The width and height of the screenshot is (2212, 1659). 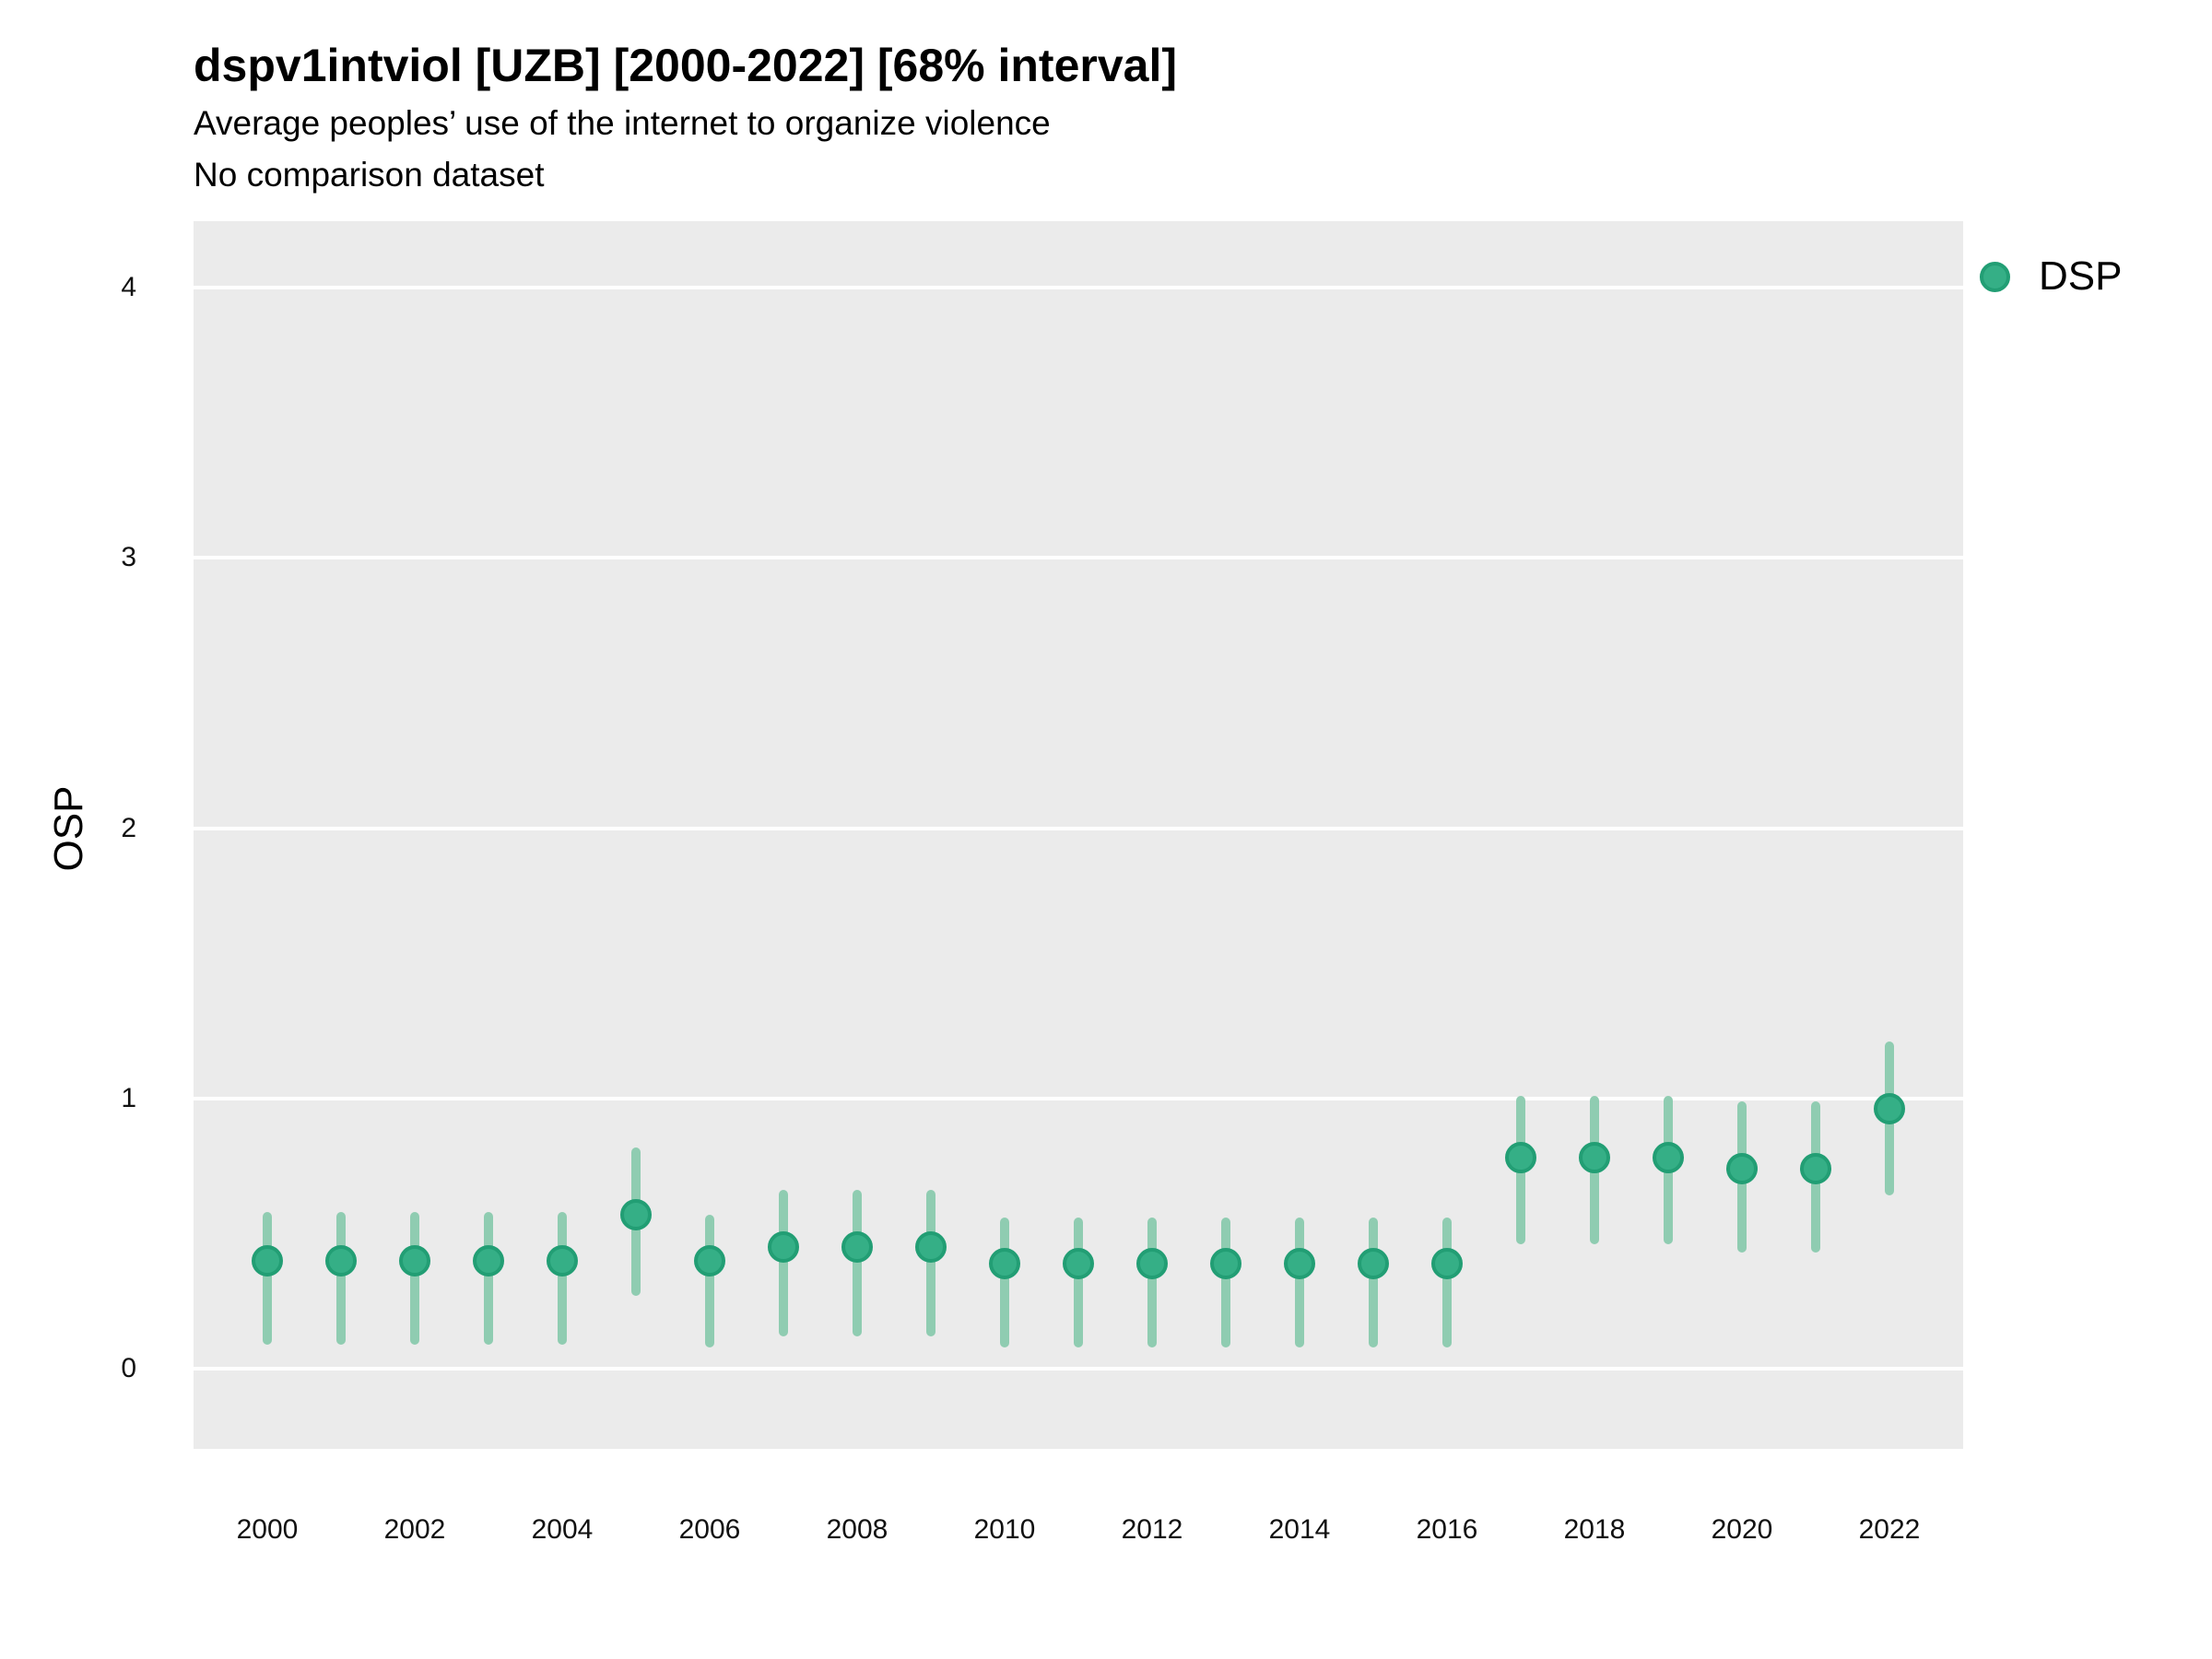 I want to click on x-tick-label: 2002, so click(x=414, y=1529).